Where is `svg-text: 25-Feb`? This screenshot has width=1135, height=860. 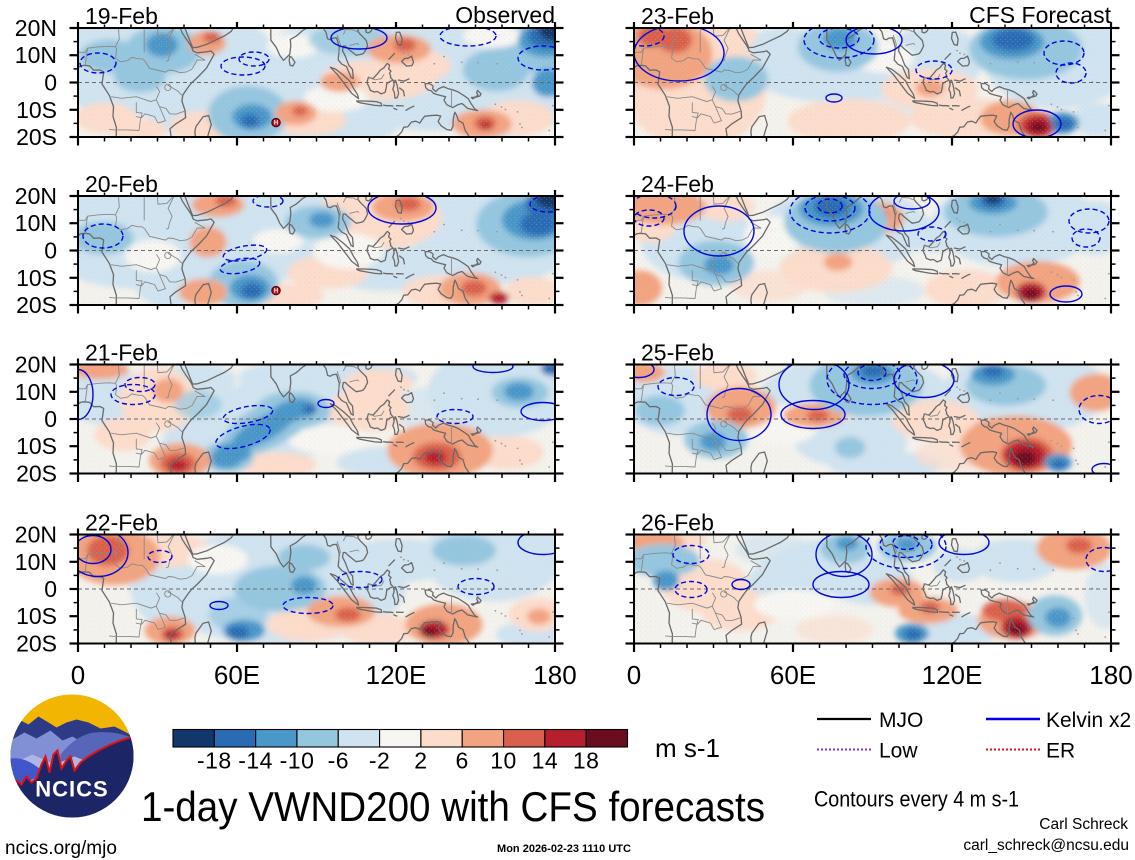 svg-text: 25-Feb is located at coordinates (677, 353).